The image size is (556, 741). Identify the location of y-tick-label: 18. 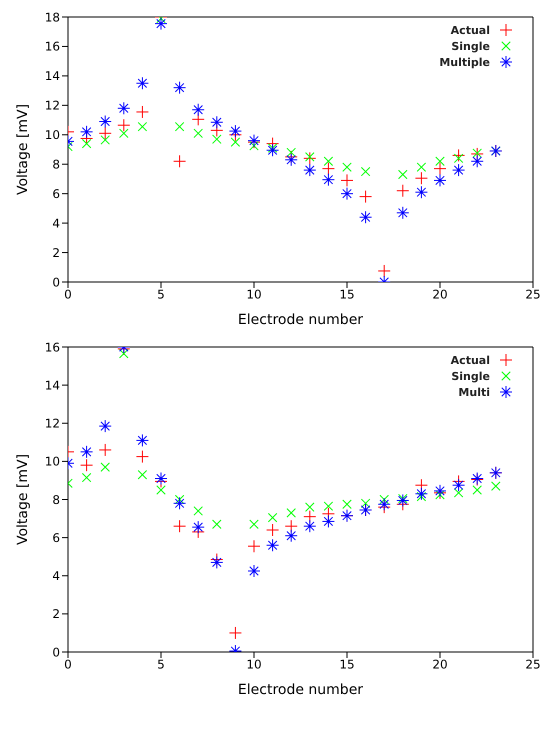
(52, 17).